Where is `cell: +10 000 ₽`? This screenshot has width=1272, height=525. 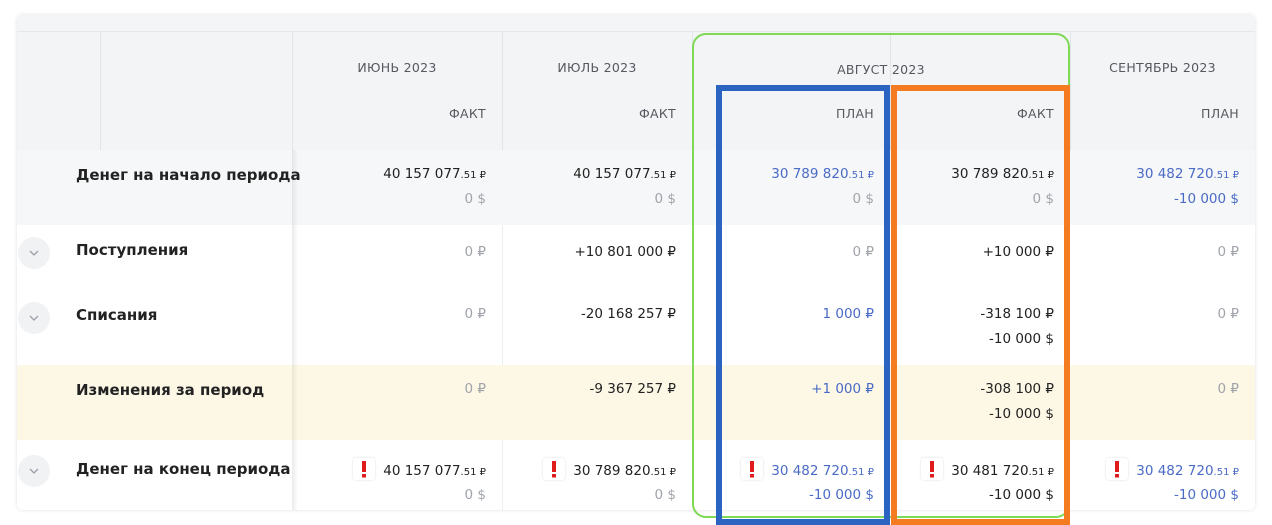 cell: +10 000 ₽ is located at coordinates (972, 252).